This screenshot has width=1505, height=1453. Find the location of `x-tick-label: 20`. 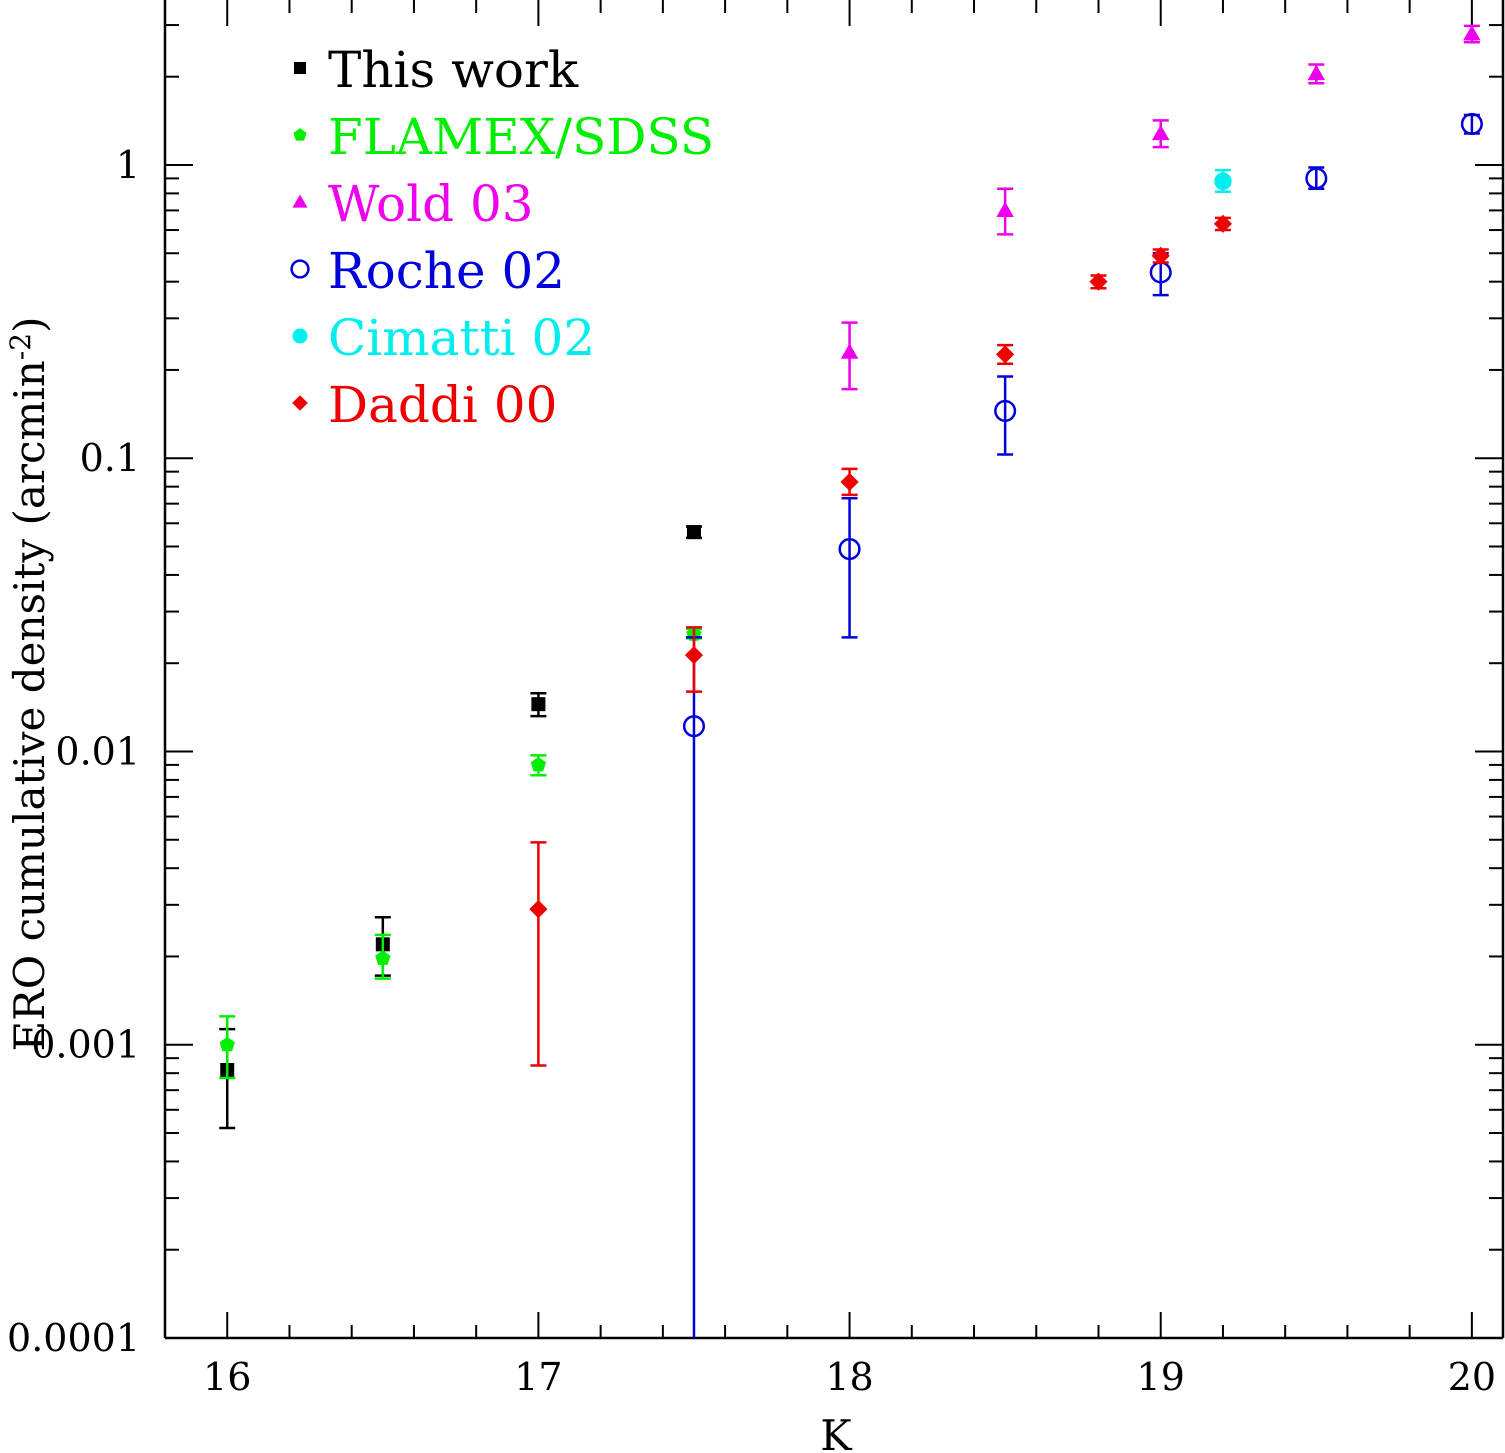

x-tick-label: 20 is located at coordinates (1472, 1377).